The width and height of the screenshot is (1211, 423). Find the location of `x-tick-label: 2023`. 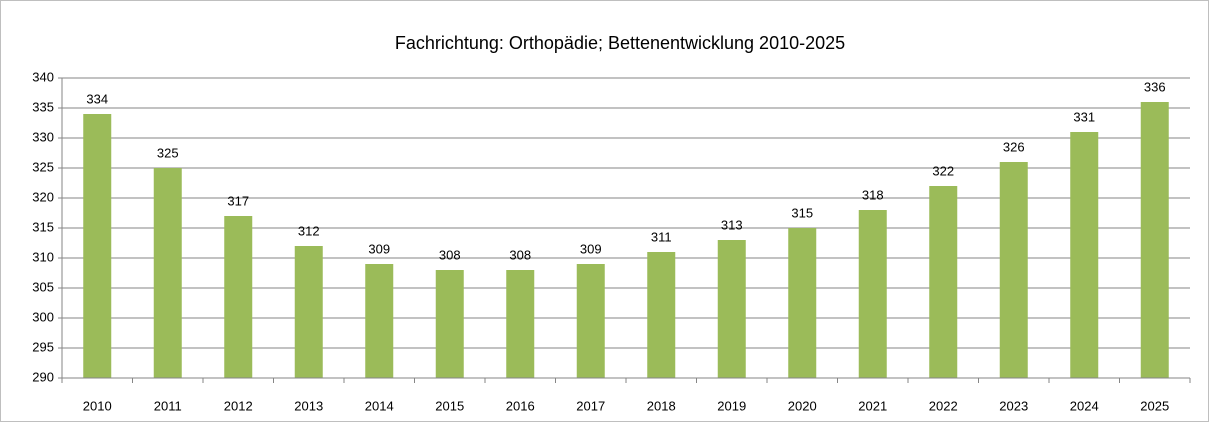

x-tick-label: 2023 is located at coordinates (1013, 405).